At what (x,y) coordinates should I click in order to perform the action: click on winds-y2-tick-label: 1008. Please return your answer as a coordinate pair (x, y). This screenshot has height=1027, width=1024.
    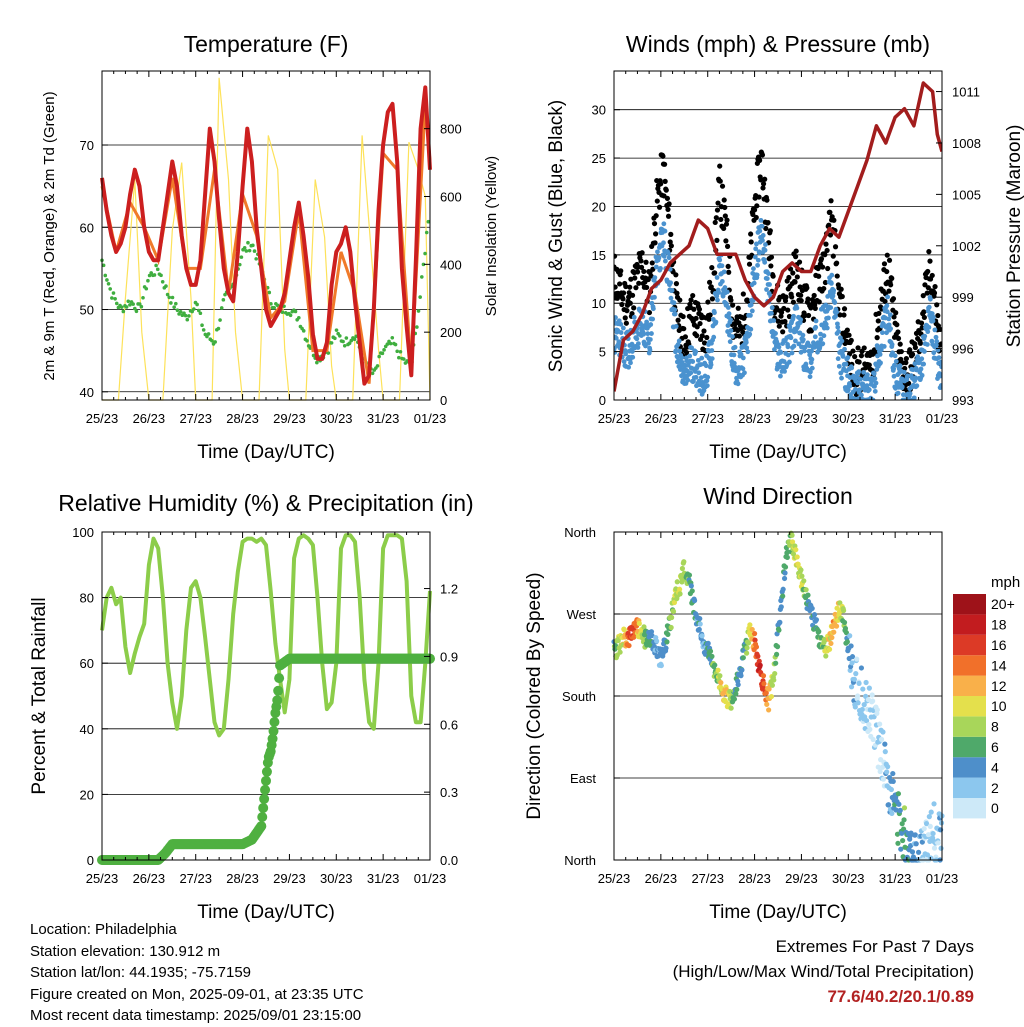
    Looking at the image, I should click on (966, 143).